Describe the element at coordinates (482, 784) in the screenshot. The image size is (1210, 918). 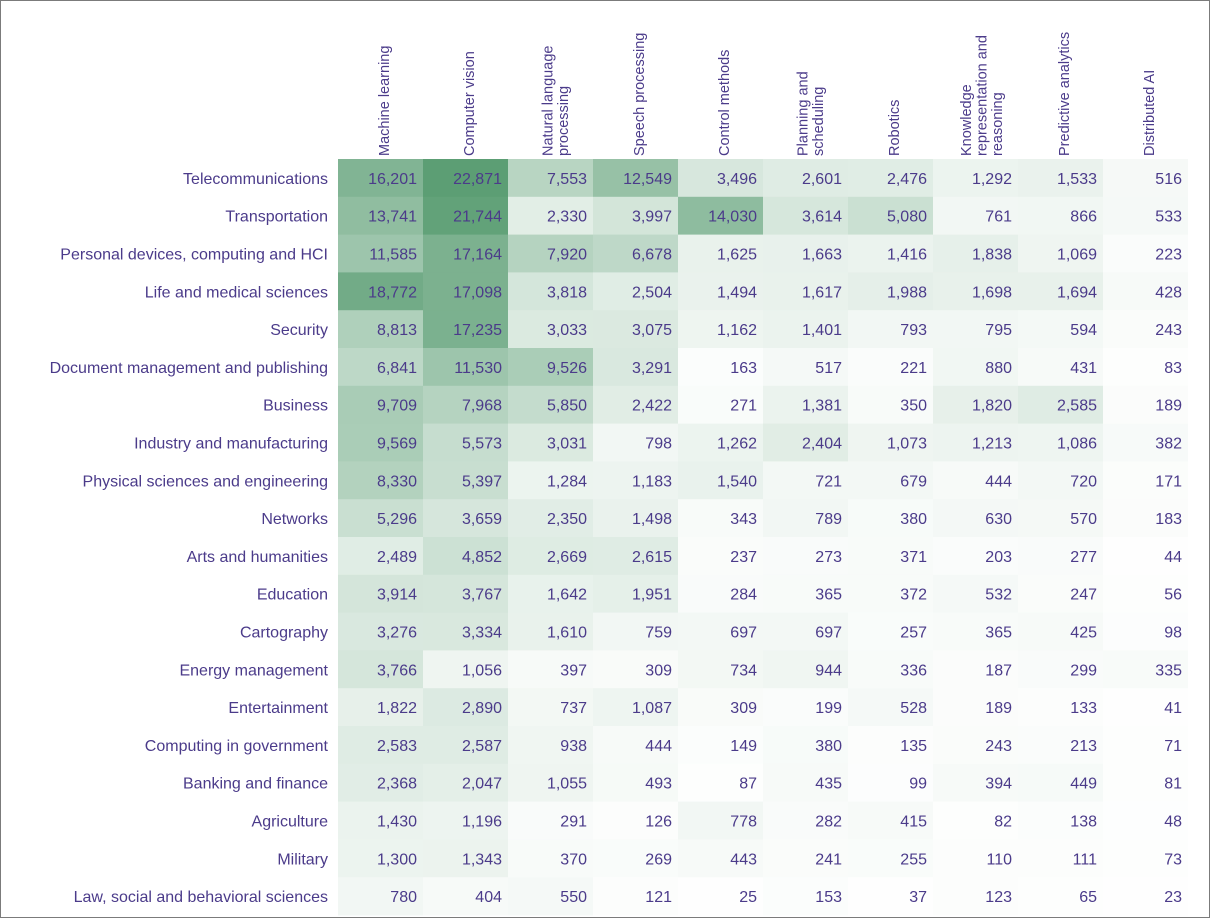
I see `cell-value: 2,047` at that location.